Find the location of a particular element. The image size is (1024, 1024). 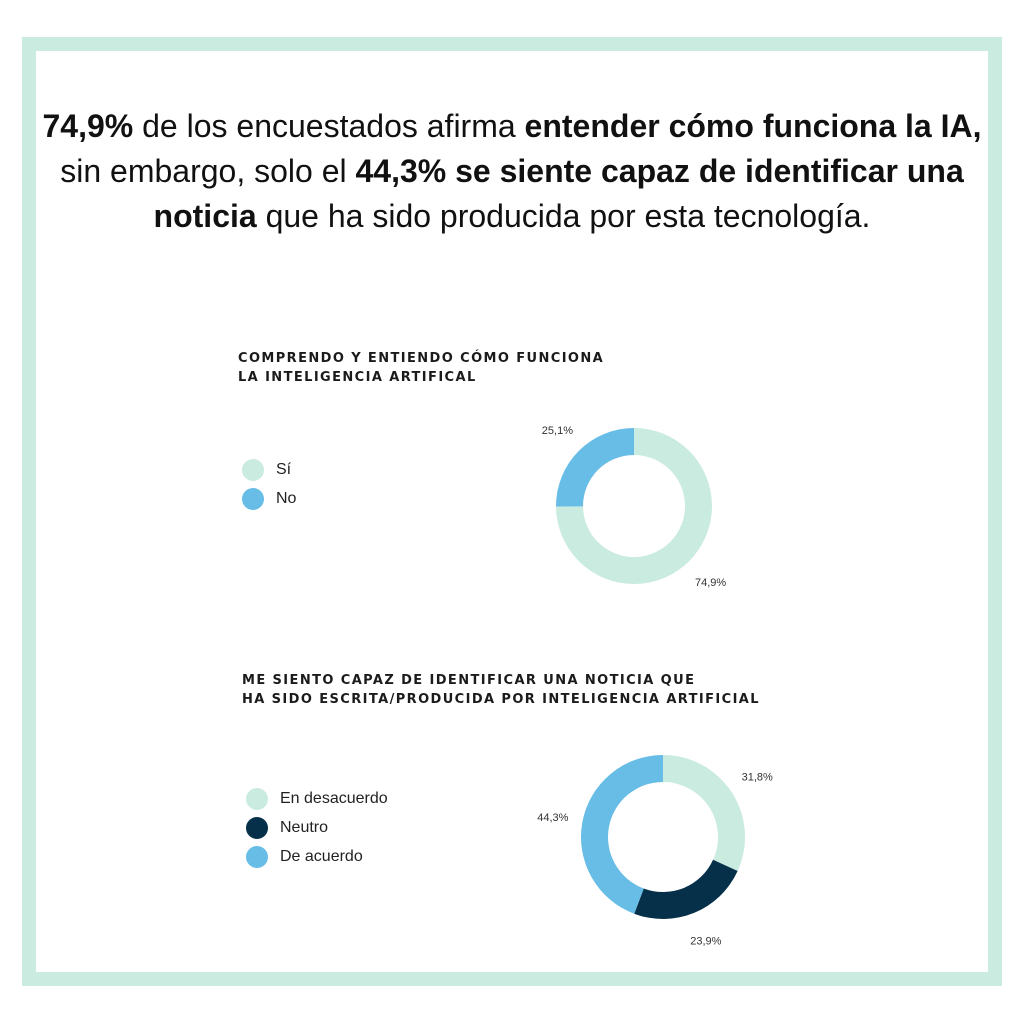

legend-swatch-de-acuerdo is located at coordinates (257, 856).